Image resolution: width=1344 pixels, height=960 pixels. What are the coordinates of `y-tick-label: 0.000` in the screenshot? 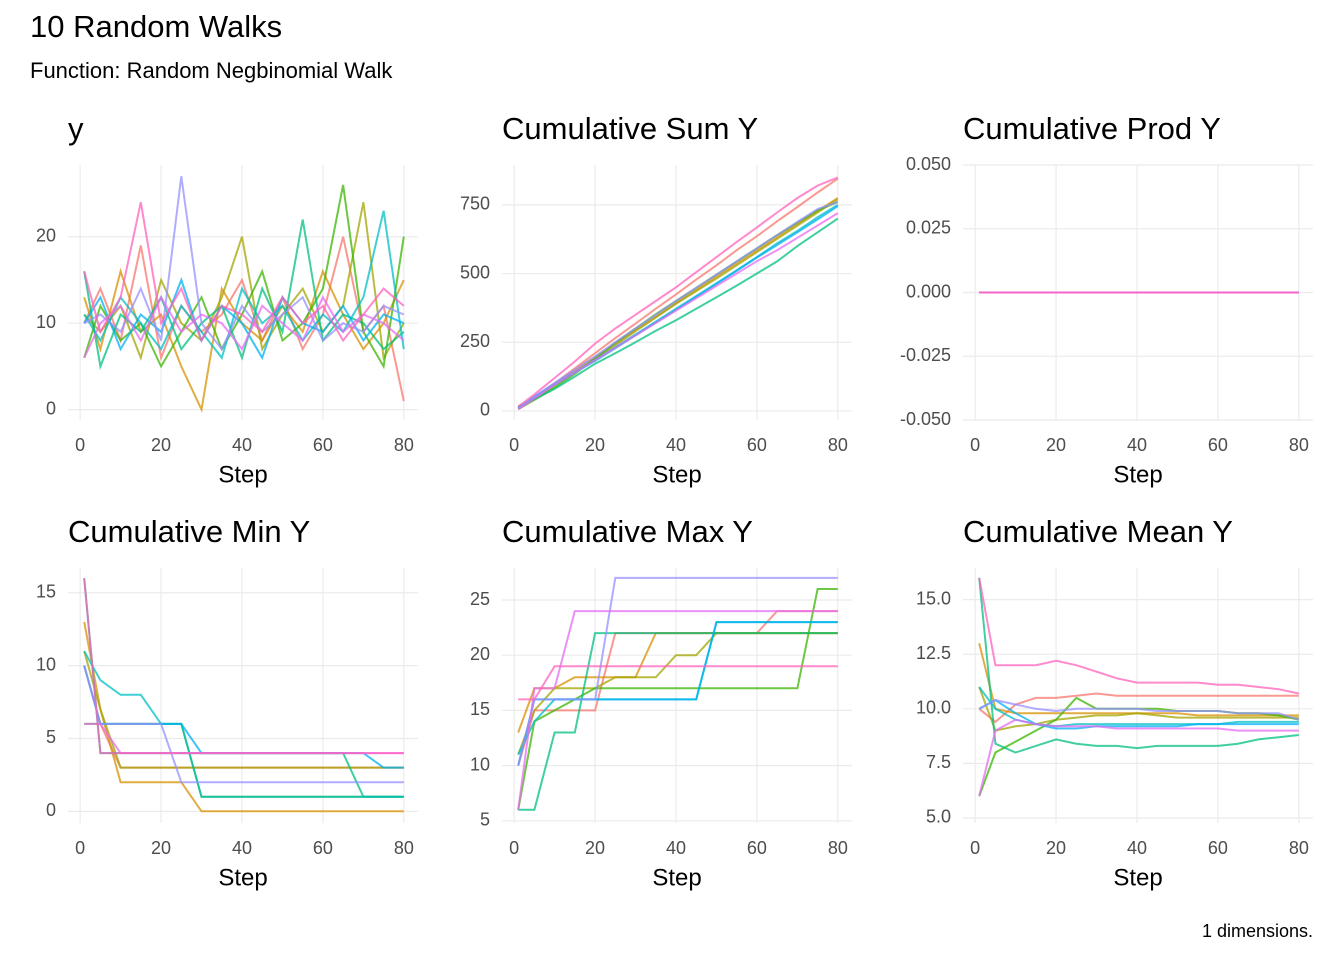 It's located at (928, 291).